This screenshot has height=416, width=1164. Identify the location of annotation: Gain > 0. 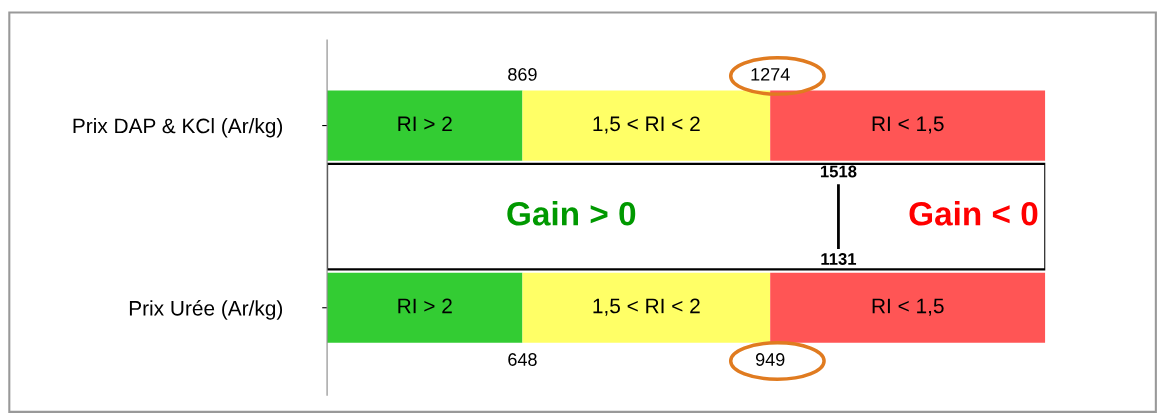
(571, 213).